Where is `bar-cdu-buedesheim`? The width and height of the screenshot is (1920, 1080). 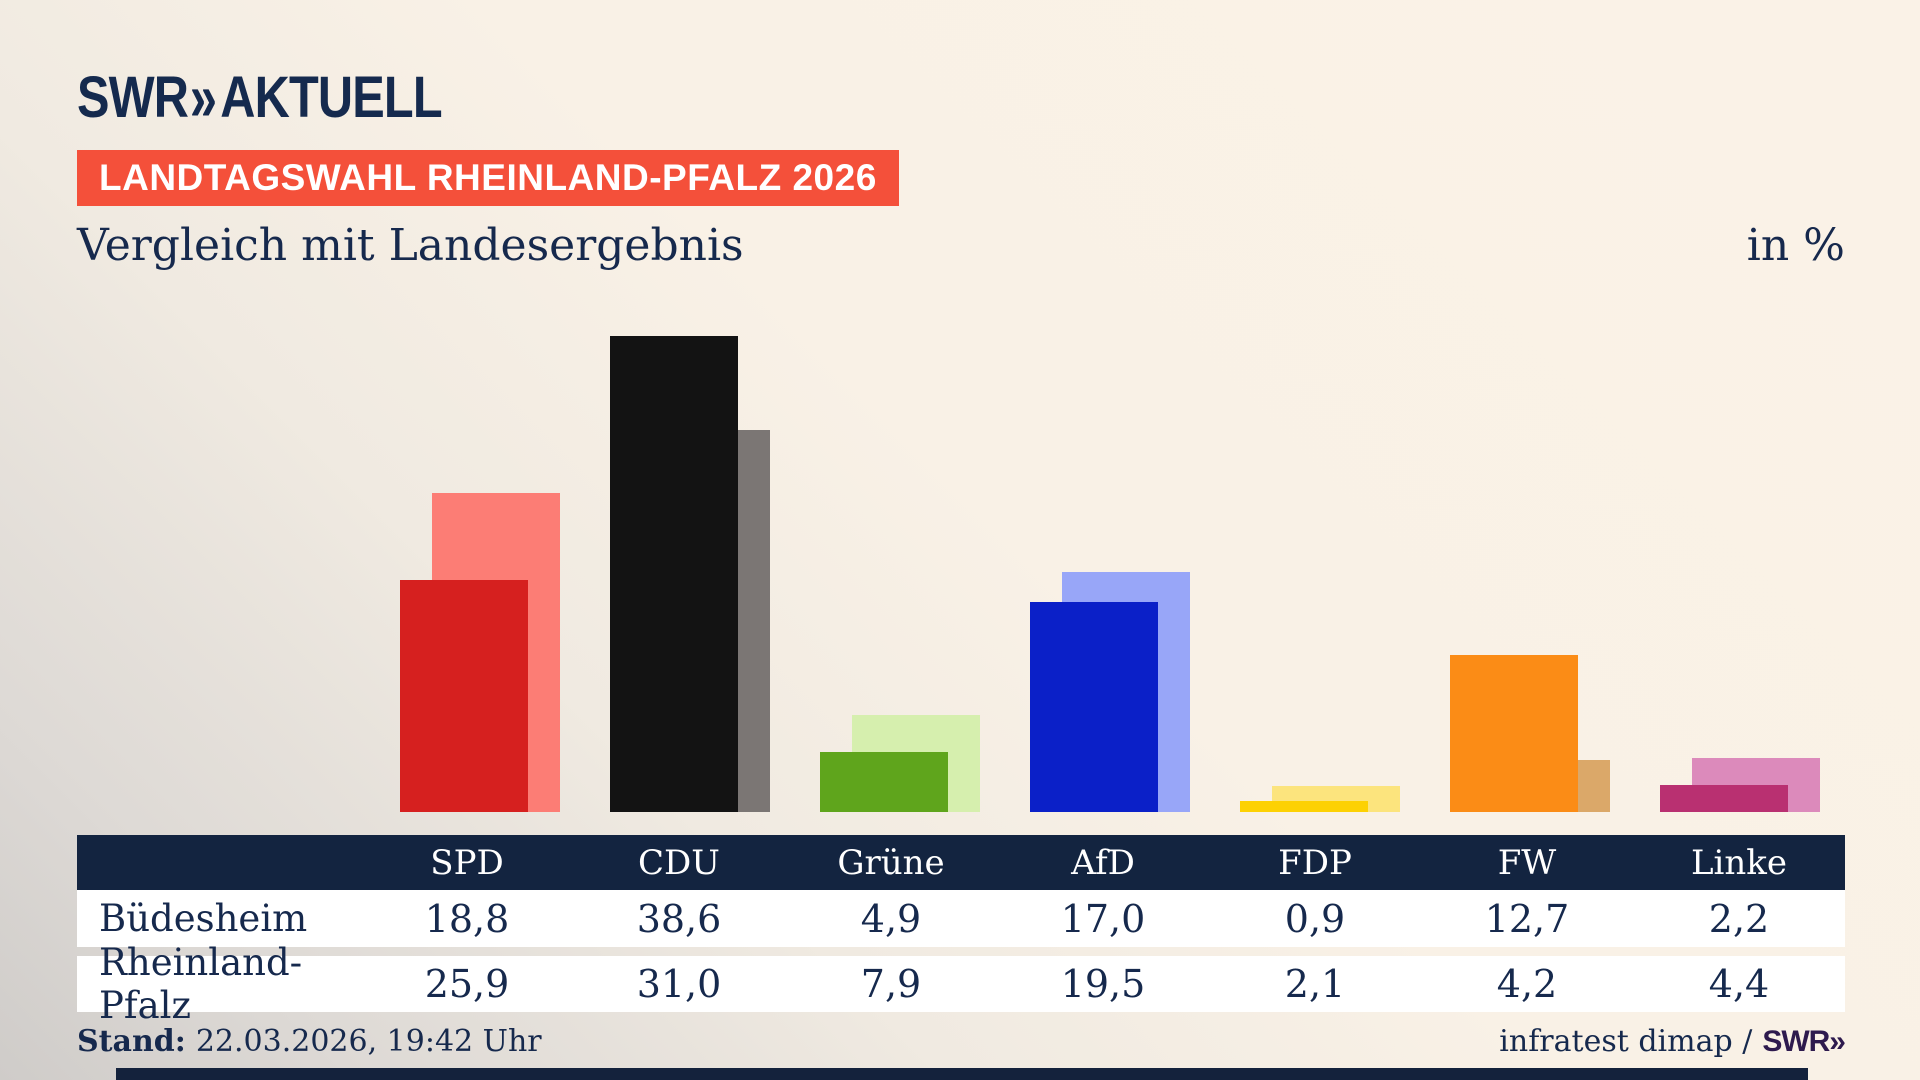
bar-cdu-buedesheim is located at coordinates (674, 574).